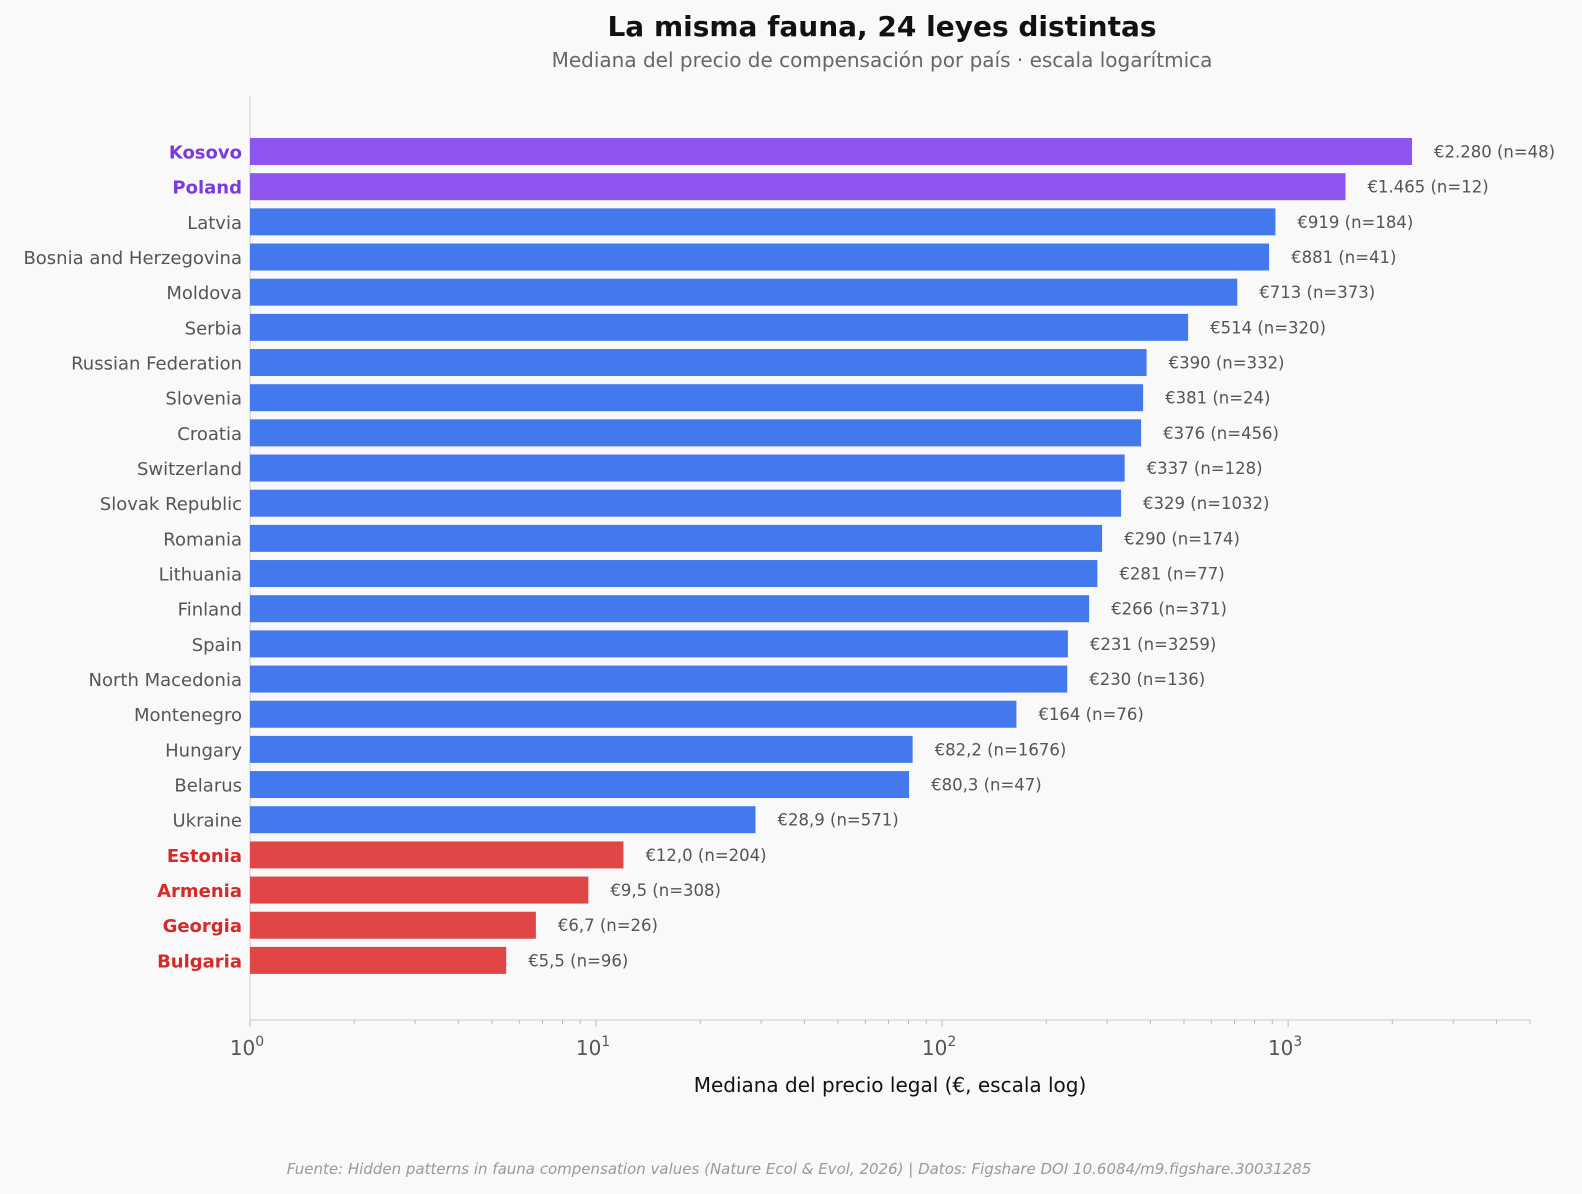  Describe the element at coordinates (208, 786) in the screenshot. I see `category-label: Belarus` at that location.